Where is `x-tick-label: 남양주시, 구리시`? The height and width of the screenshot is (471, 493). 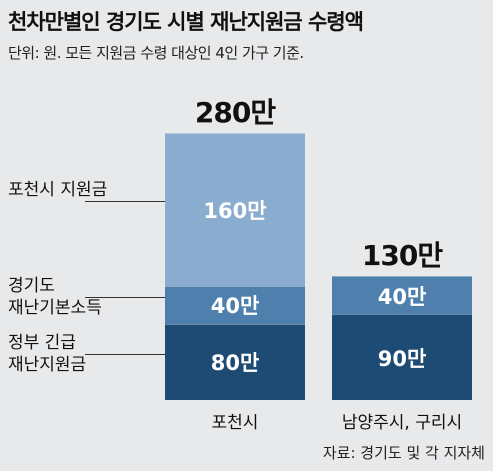
x-tick-label: 남양주시, 구리시 is located at coordinates (402, 423).